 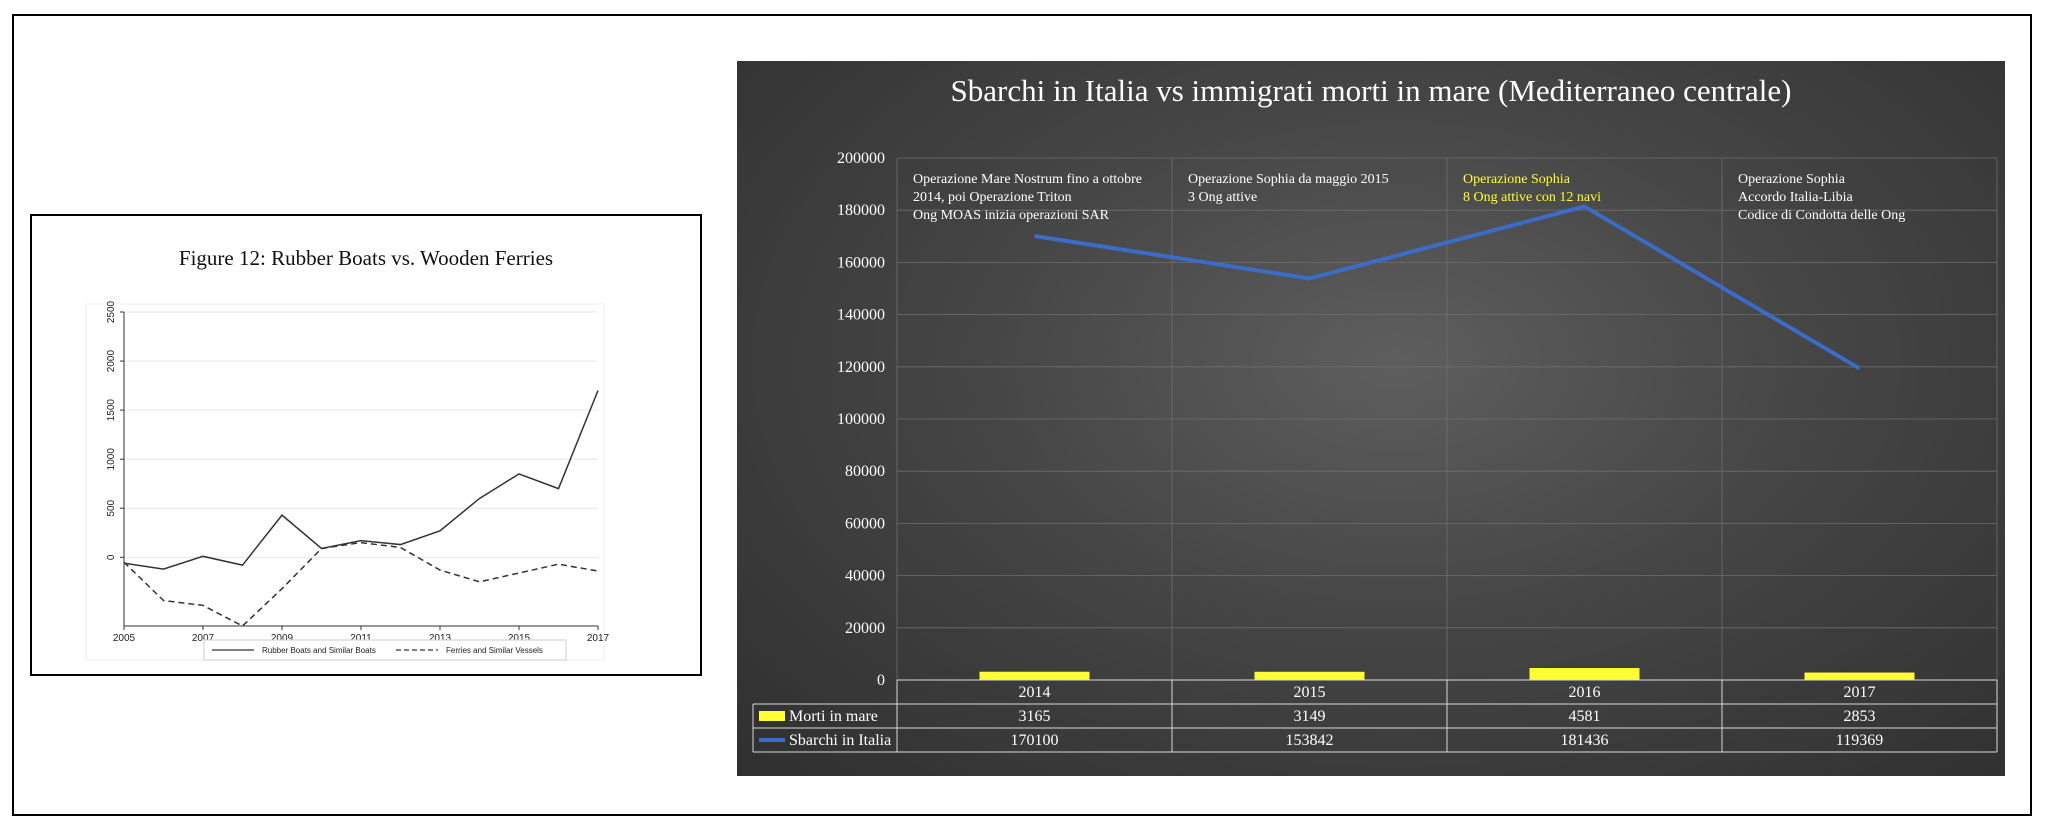 I want to click on right-ytick-label: 140000, so click(x=861, y=315).